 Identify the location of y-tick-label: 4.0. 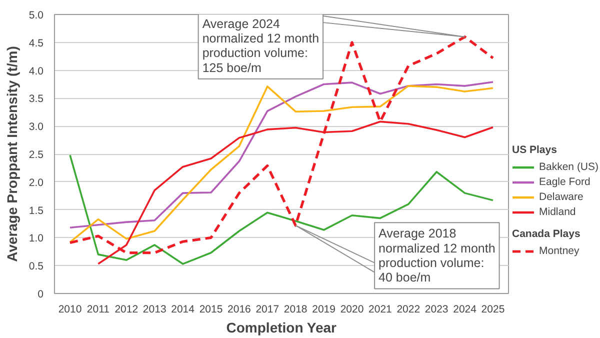
(36, 71).